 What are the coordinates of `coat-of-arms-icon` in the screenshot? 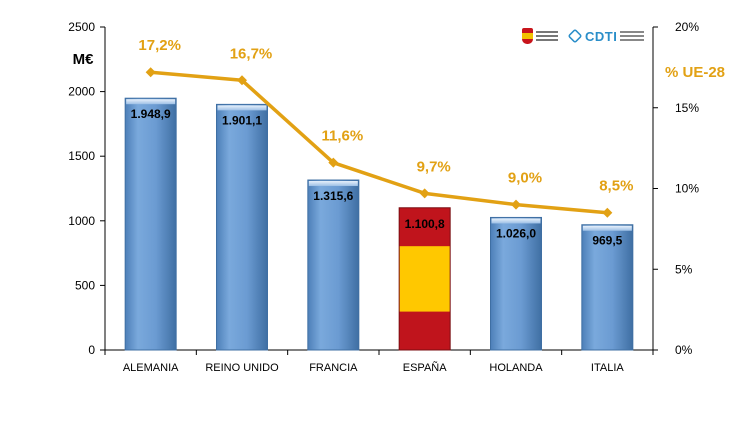 It's located at (527, 36).